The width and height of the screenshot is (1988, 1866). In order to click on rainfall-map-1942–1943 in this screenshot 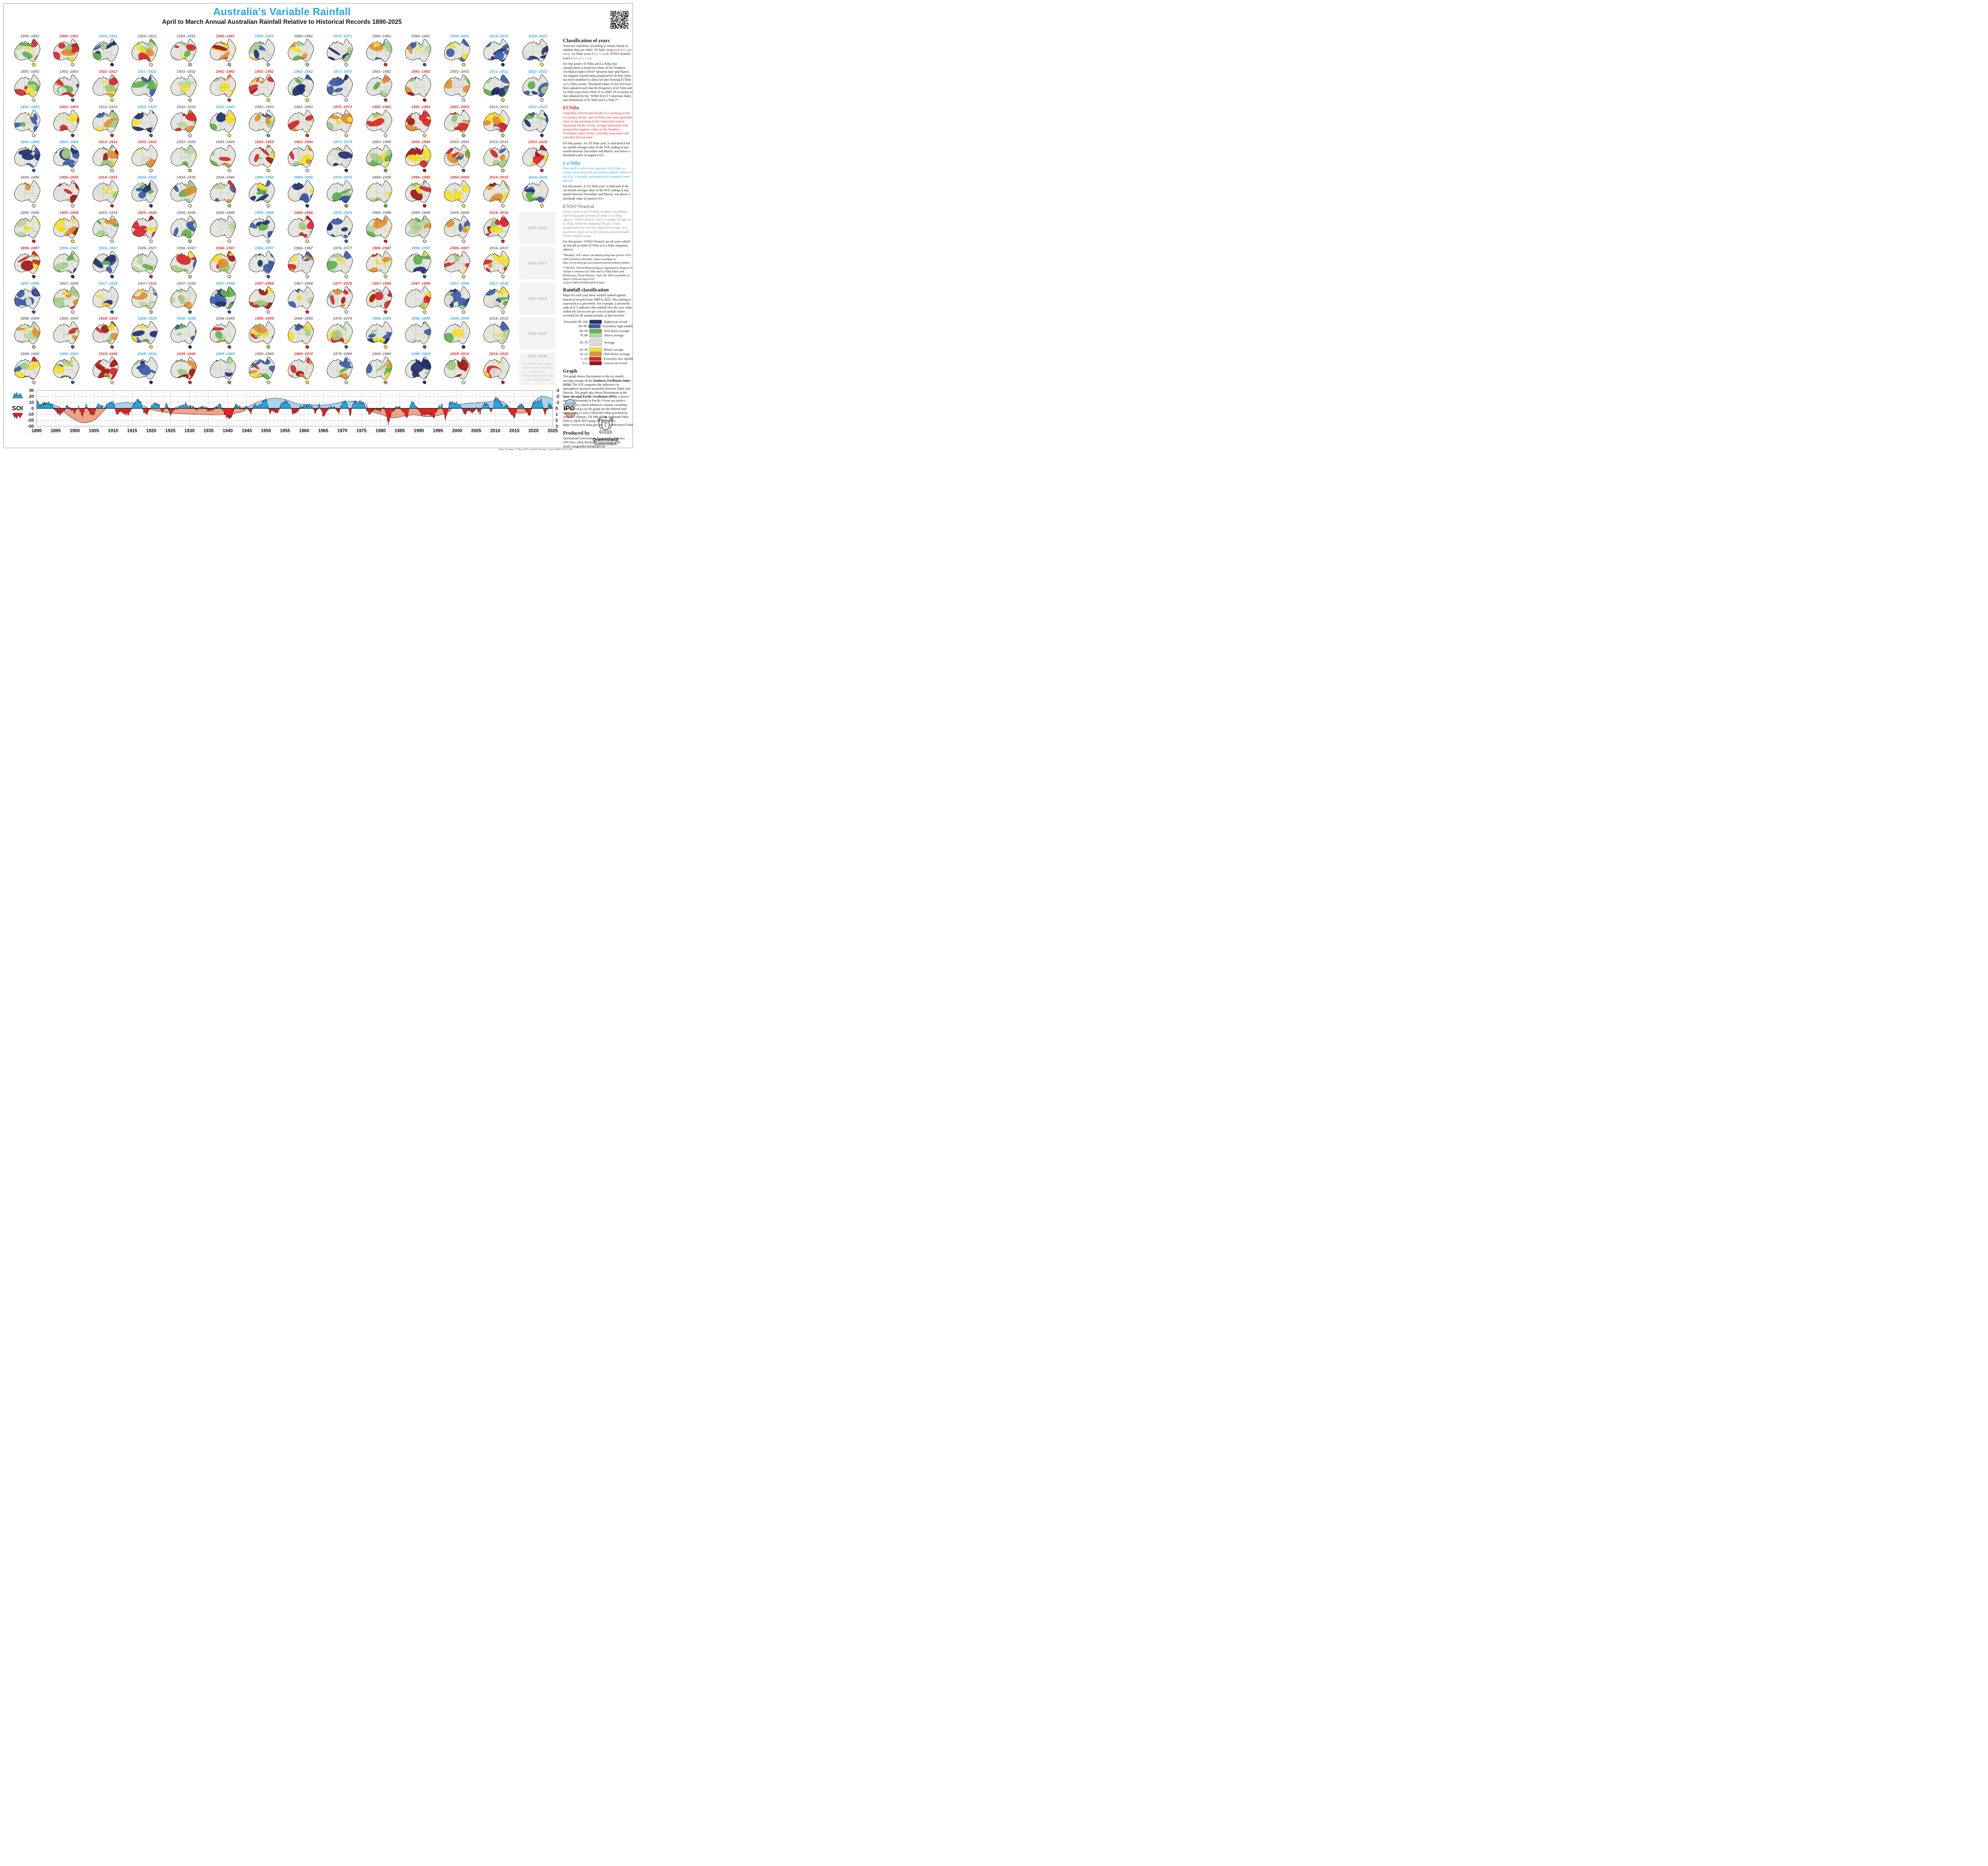, I will do `click(223, 123)`.